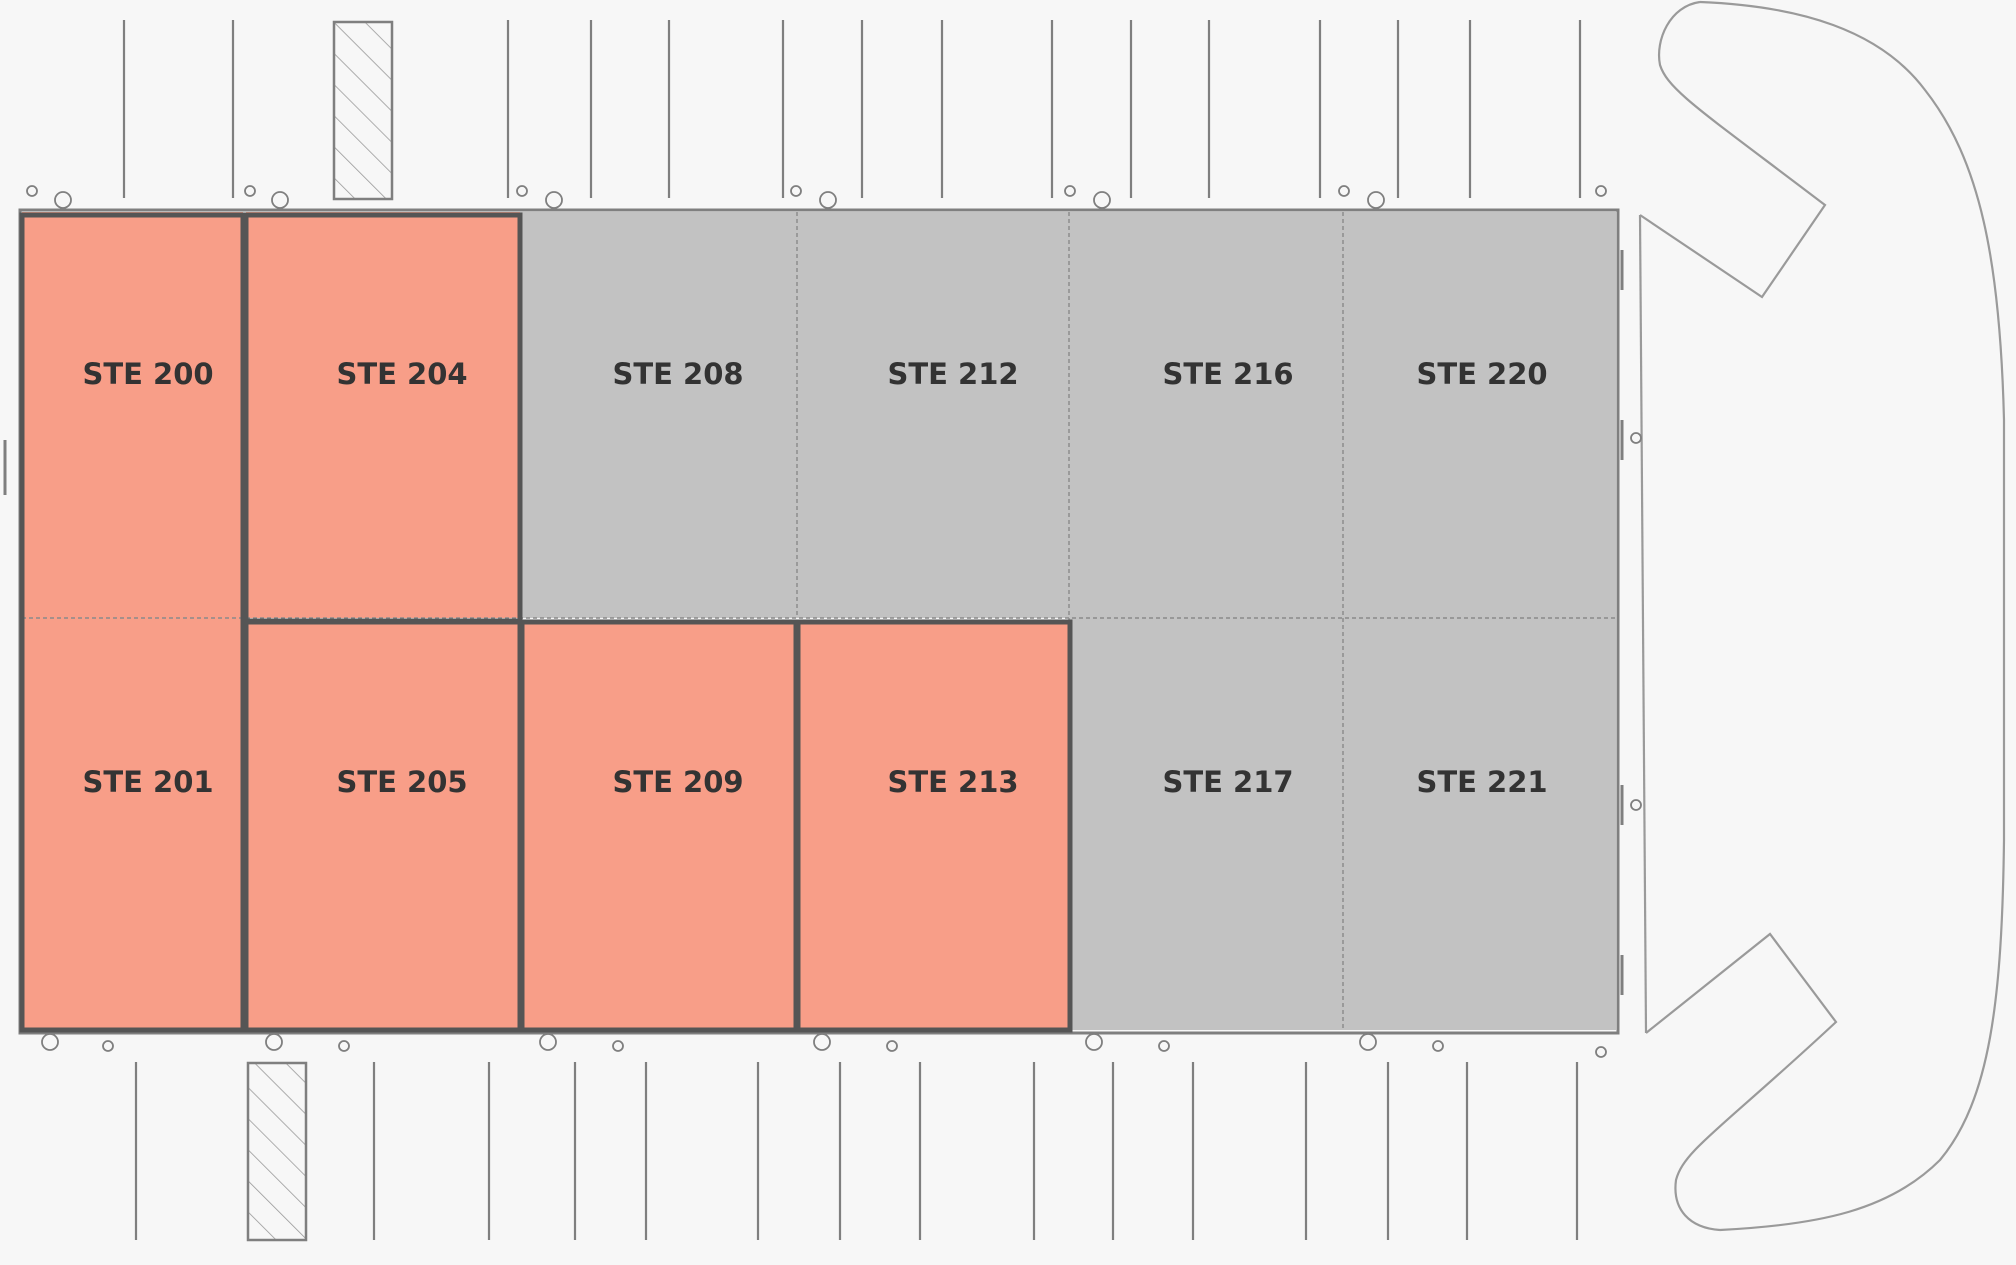 Image resolution: width=2016 pixels, height=1265 pixels. What do you see at coordinates (816, 197) in the screenshot?
I see `light-fixtures-top` at bounding box center [816, 197].